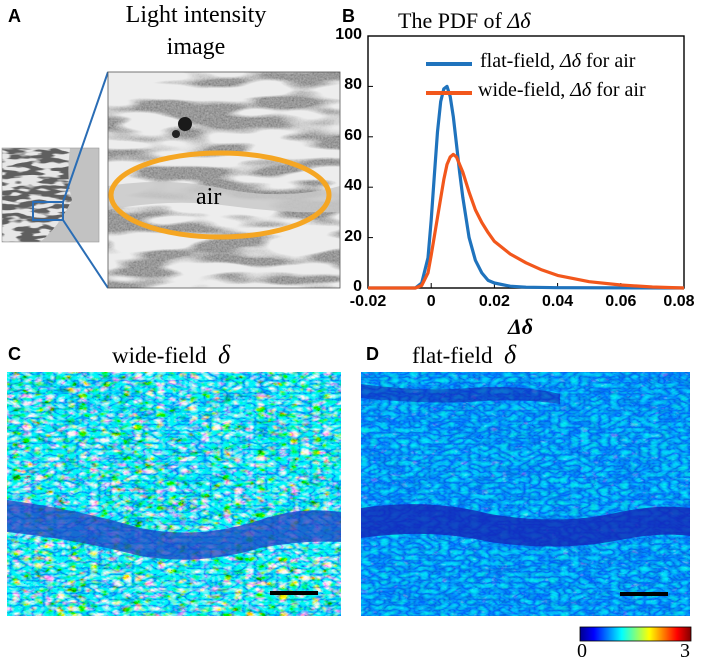 The height and width of the screenshot is (663, 706). I want to click on chart-title-symbol: Δδ, so click(519, 20).